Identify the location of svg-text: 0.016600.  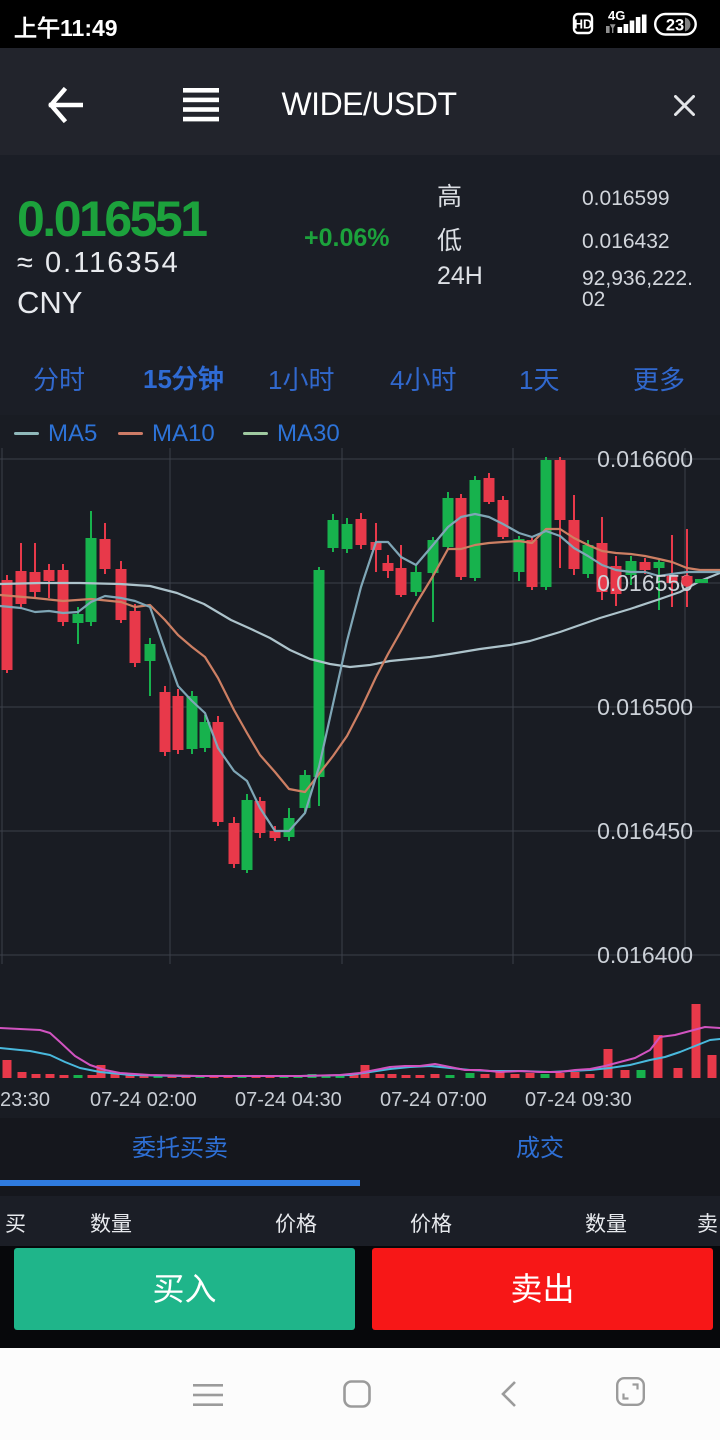
(645, 459).